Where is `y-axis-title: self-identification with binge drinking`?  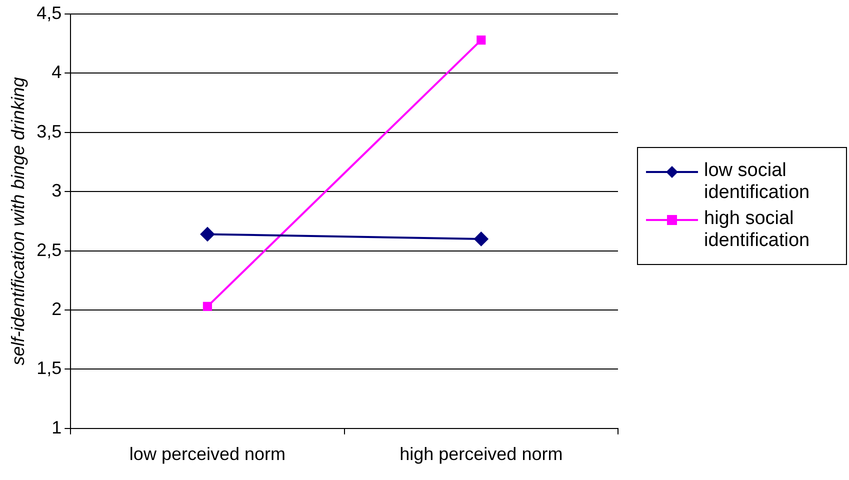 y-axis-title: self-identification with binge drinking is located at coordinates (18, 221).